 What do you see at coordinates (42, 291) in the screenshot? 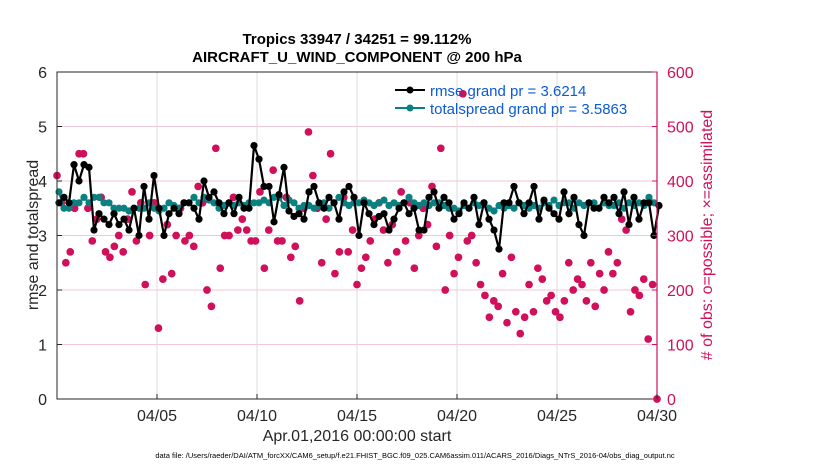
I see `y-tick-label: 2` at bounding box center [42, 291].